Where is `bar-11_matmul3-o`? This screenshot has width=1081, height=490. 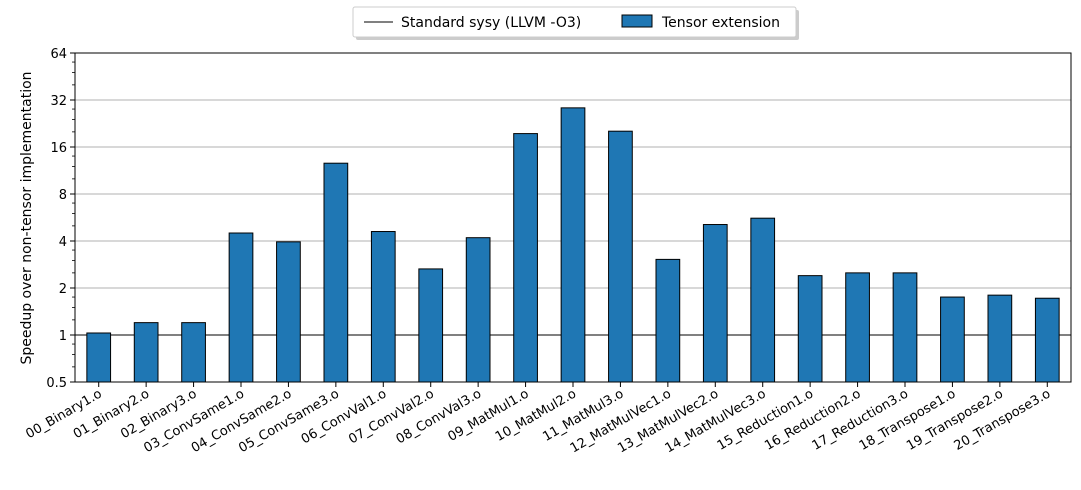 bar-11_matmul3-o is located at coordinates (620, 256).